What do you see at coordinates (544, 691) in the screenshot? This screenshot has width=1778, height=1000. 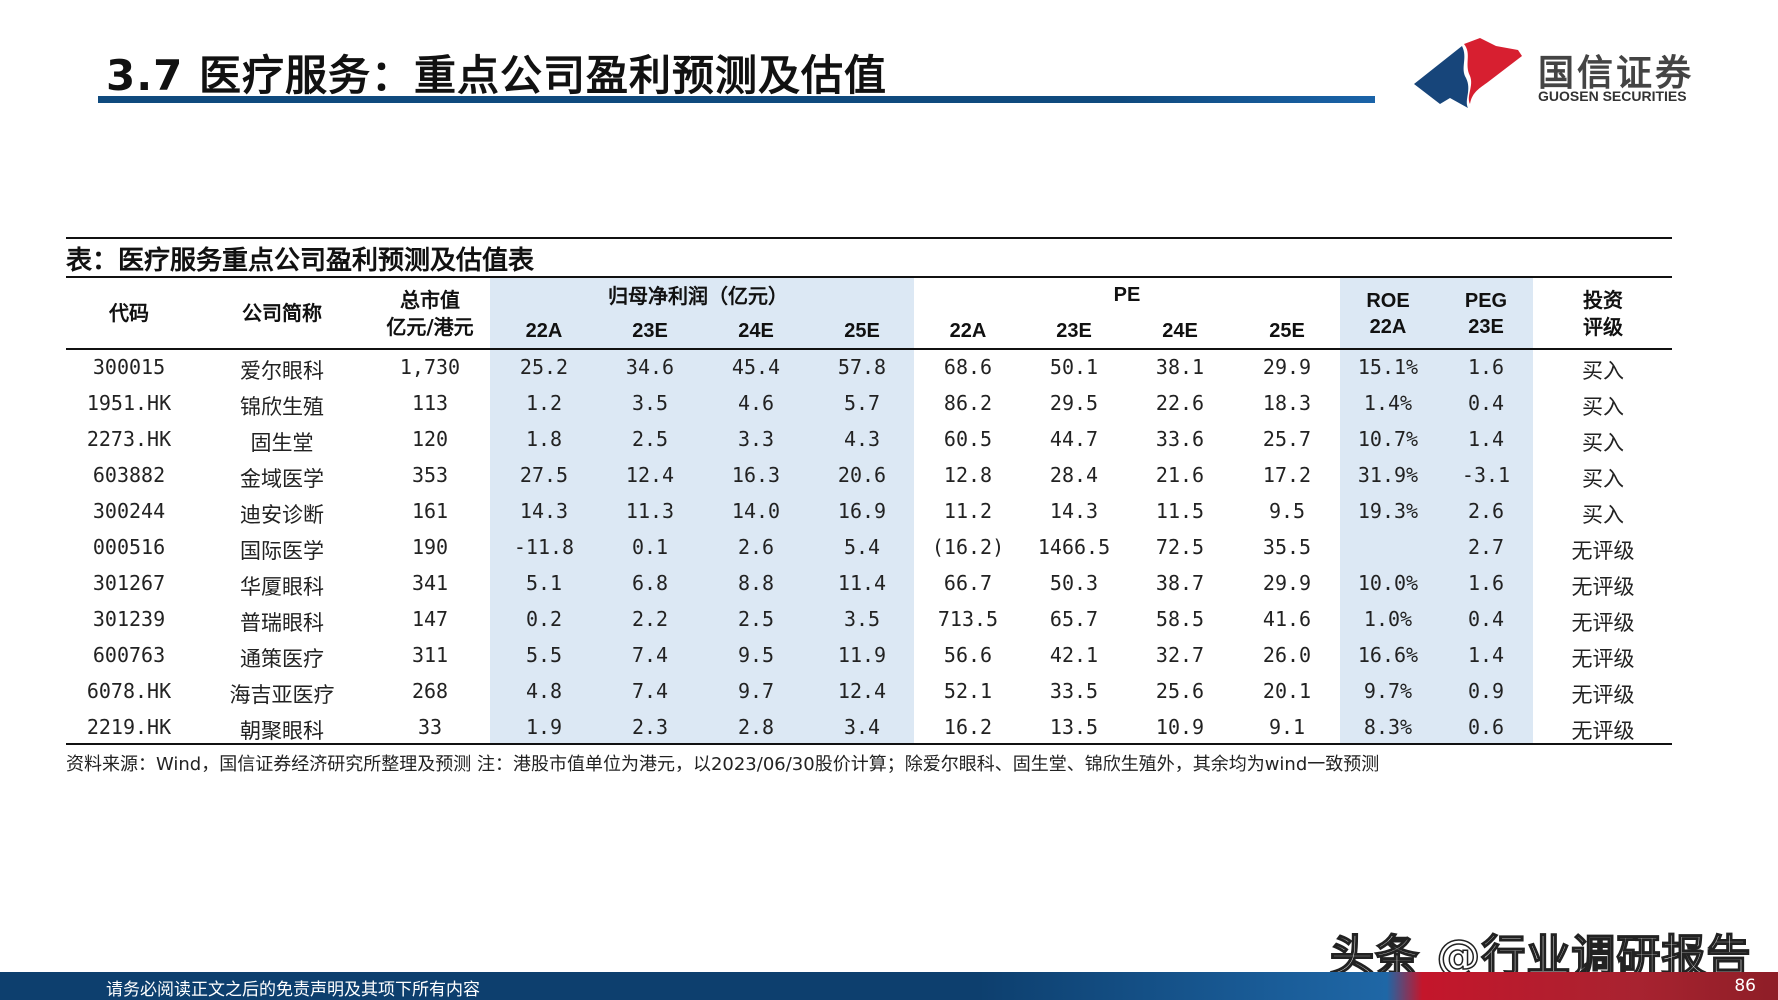 I see `cell-profit-22a: 4.8` at bounding box center [544, 691].